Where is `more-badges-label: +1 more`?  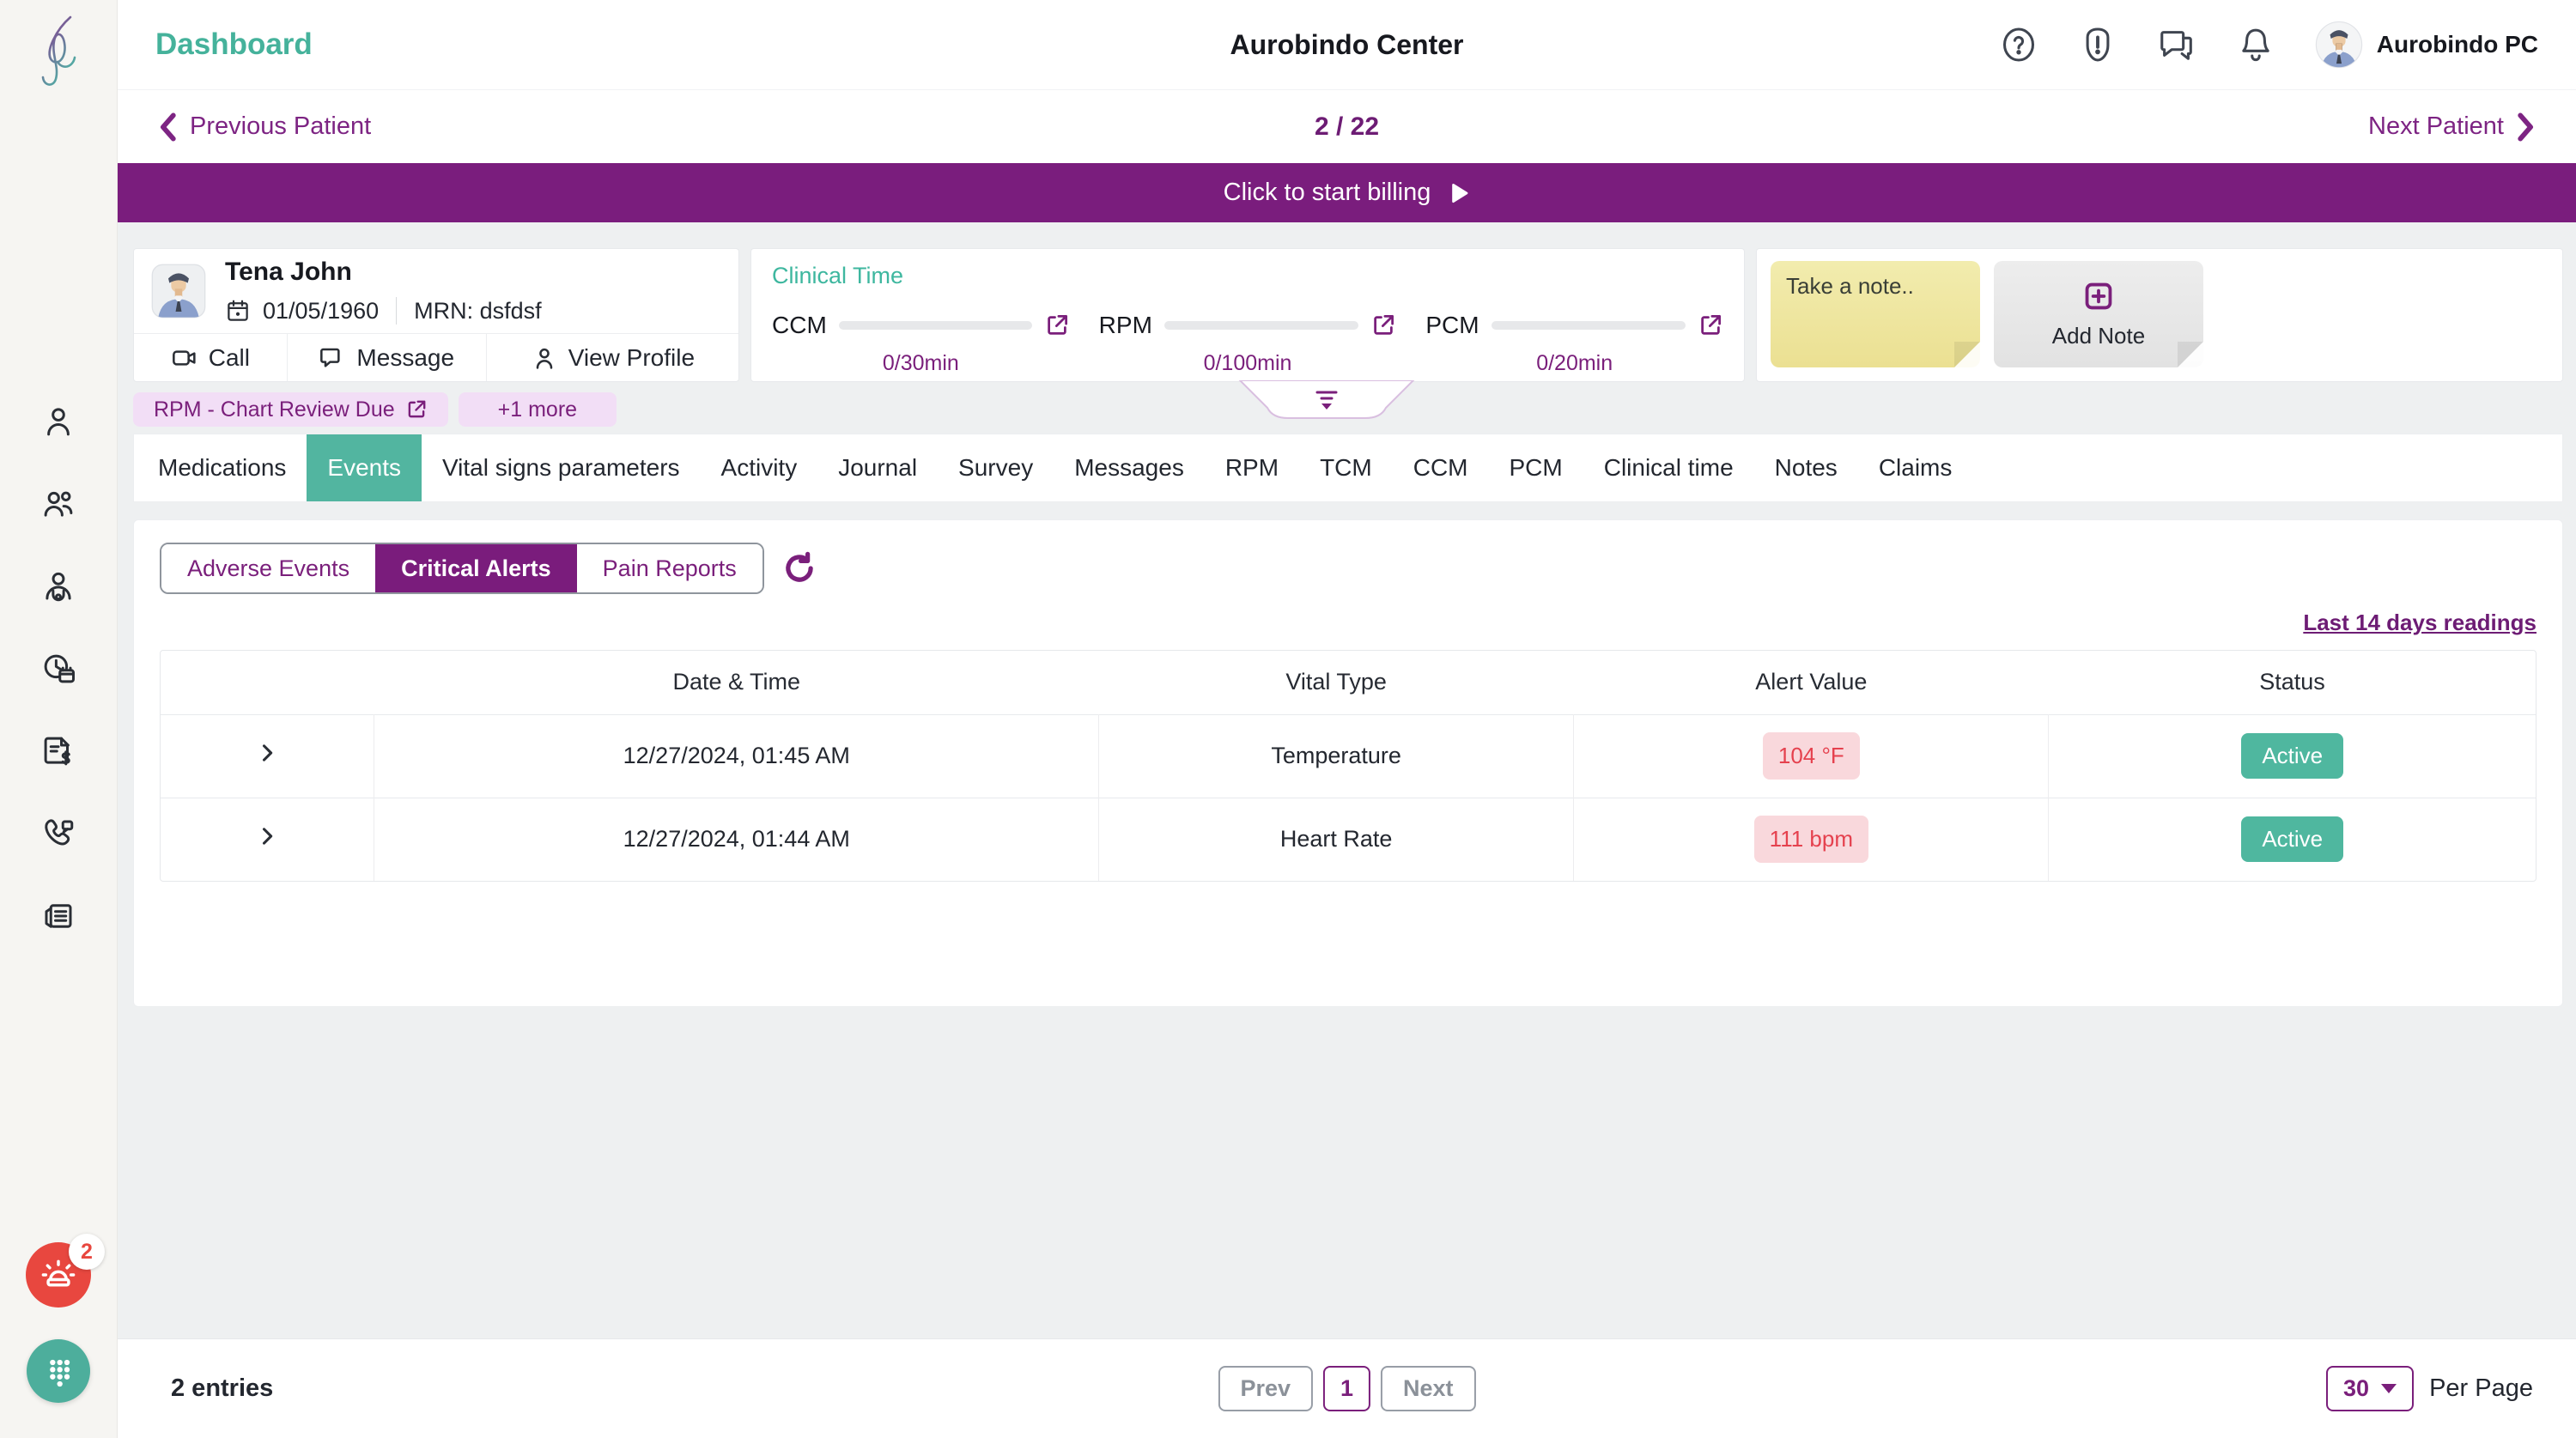
more-badges-label: +1 more is located at coordinates (537, 409).